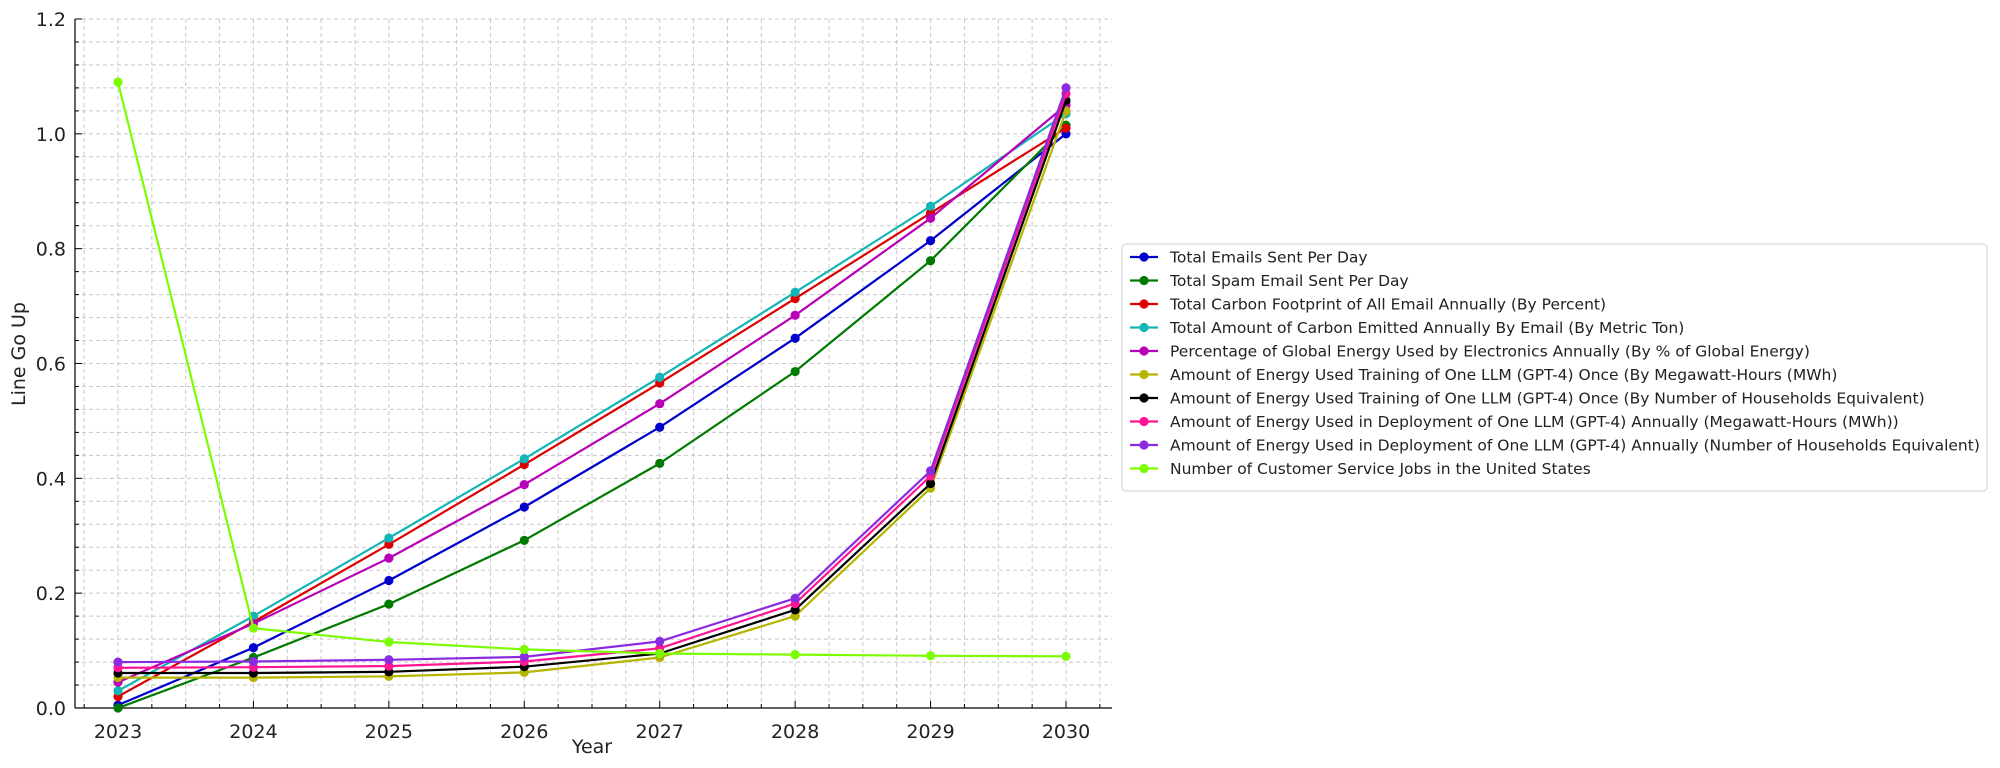 Image resolution: width=2000 pixels, height=768 pixels. I want to click on x-tick-label: 2026, so click(524, 732).